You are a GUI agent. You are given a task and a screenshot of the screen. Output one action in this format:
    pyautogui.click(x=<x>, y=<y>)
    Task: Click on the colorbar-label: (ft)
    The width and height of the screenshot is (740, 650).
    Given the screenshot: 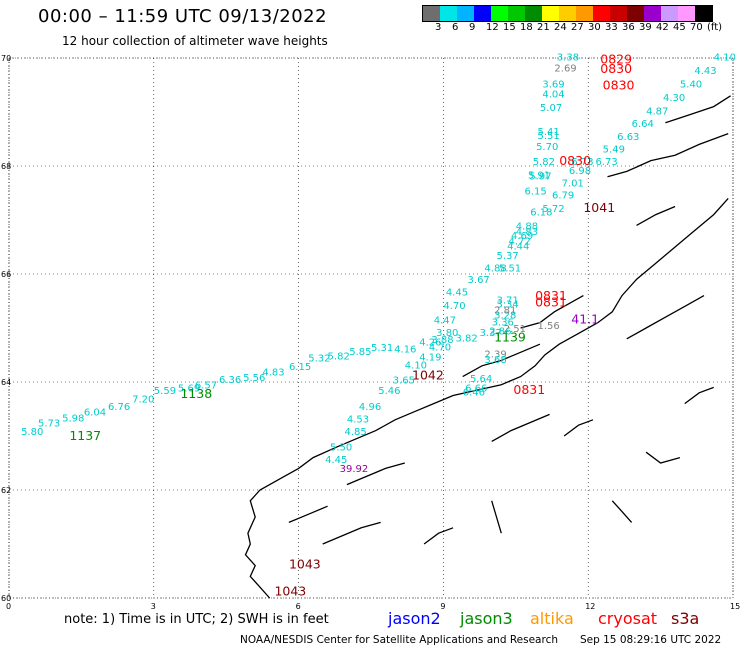 What is the action you would take?
    pyautogui.click(x=715, y=27)
    